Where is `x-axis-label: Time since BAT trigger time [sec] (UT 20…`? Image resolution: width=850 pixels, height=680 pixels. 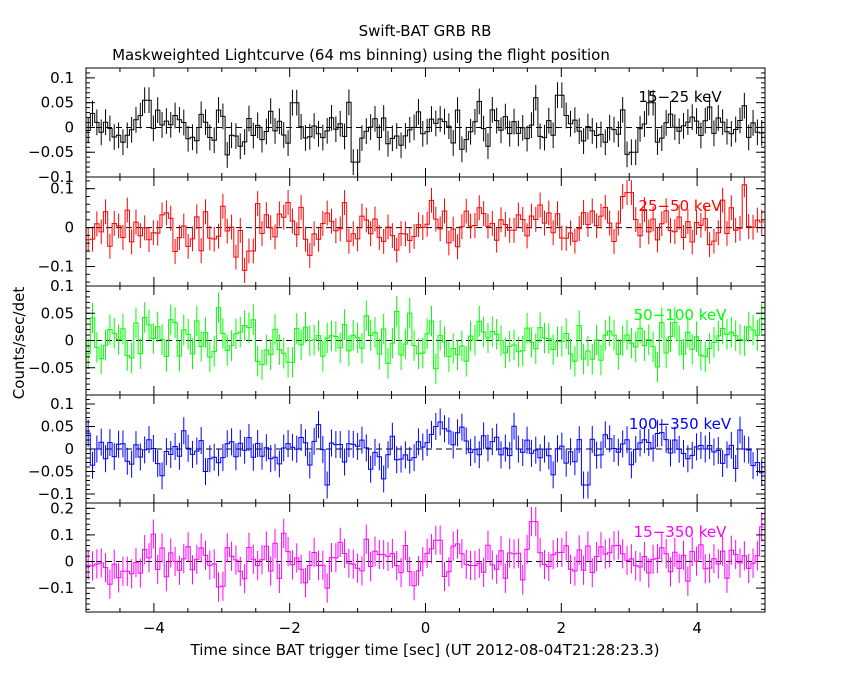 x-axis-label: Time since BAT trigger time [sec] (UT 20… is located at coordinates (425, 650).